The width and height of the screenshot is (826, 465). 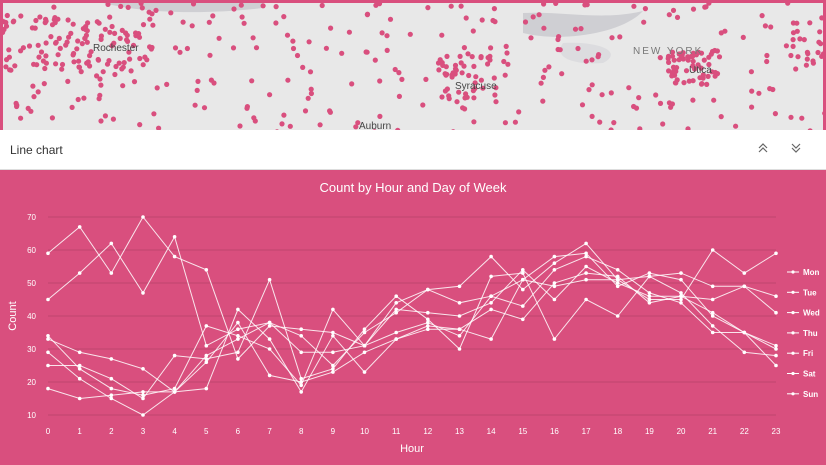 What do you see at coordinates (802, 292) in the screenshot?
I see `legend-item-tue: Tue` at bounding box center [802, 292].